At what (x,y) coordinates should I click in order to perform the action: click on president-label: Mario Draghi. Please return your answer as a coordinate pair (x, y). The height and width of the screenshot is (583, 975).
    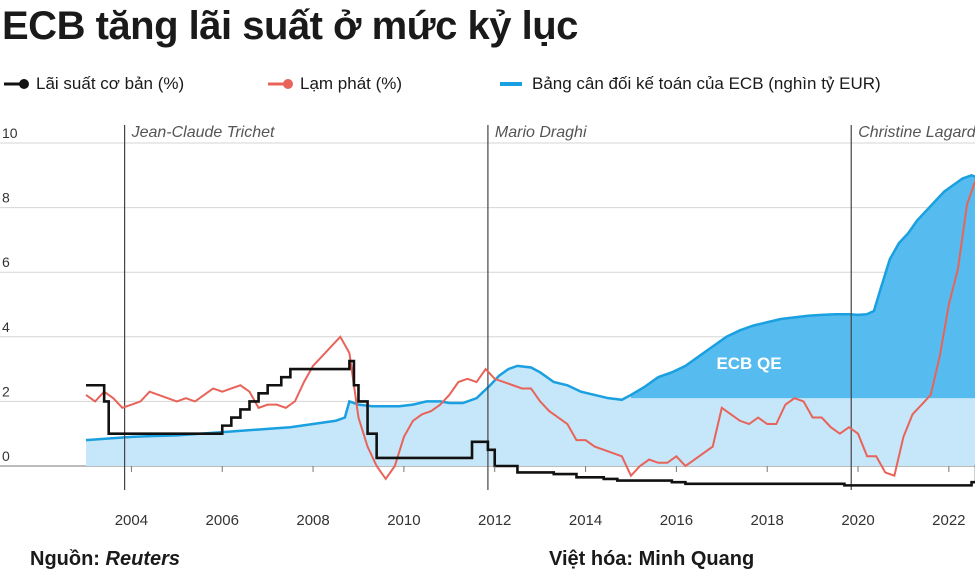
    Looking at the image, I should click on (541, 132).